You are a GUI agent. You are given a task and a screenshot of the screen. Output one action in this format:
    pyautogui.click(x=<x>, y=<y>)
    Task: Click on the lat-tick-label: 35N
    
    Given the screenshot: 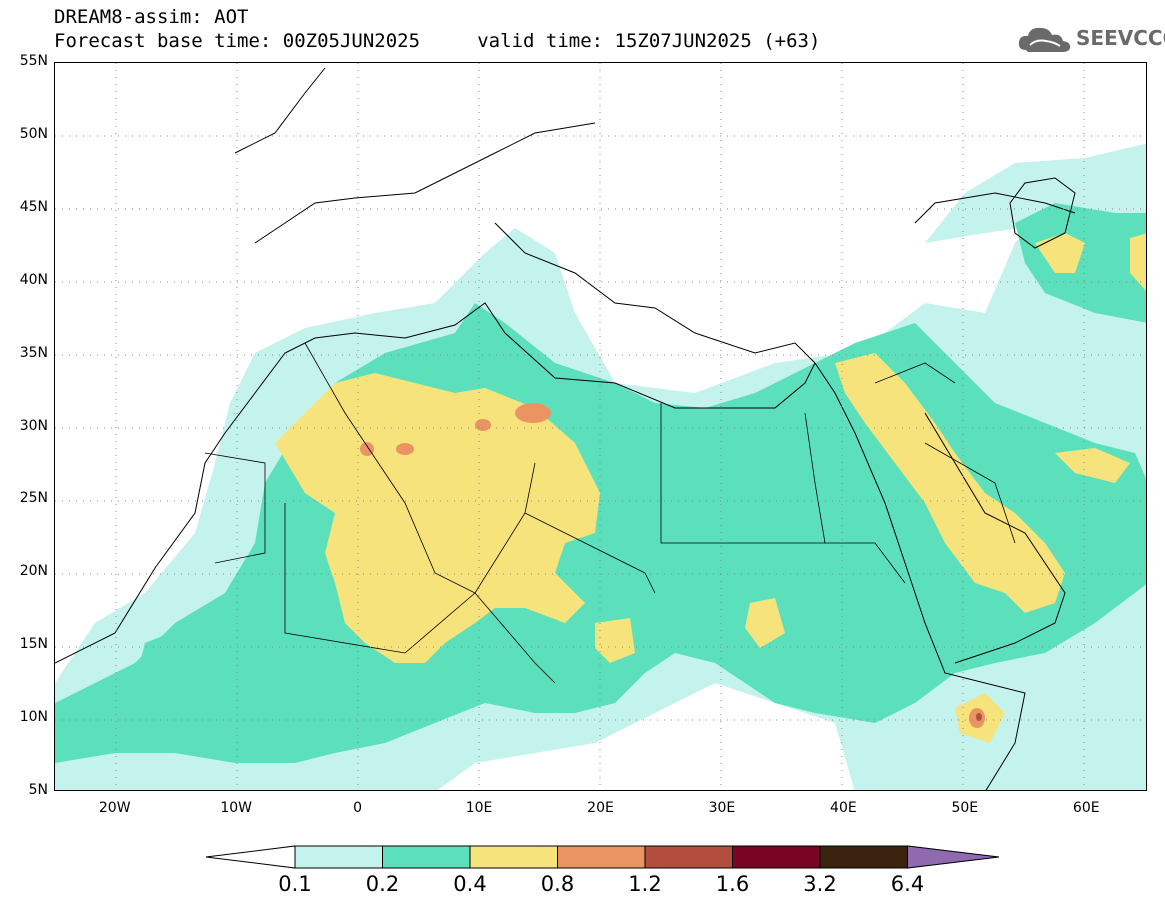 What is the action you would take?
    pyautogui.click(x=33, y=352)
    